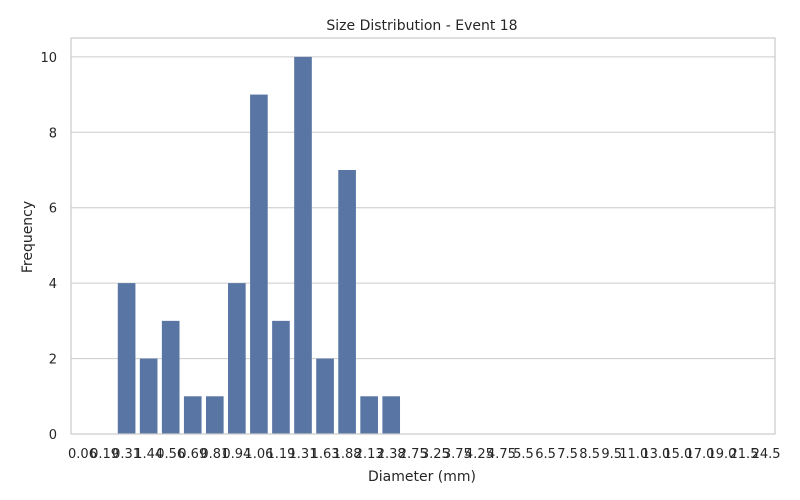 The width and height of the screenshot is (800, 500). Describe the element at coordinates (53, 209) in the screenshot. I see `y-tick-label: 6` at that location.